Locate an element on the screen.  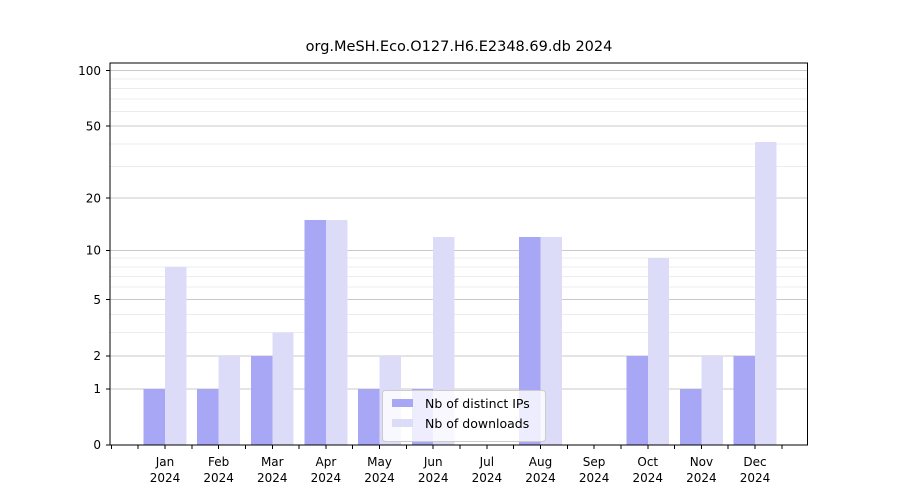
y-axis: 0 1 2 5 10 20 50 100 is located at coordinates (94, 258).